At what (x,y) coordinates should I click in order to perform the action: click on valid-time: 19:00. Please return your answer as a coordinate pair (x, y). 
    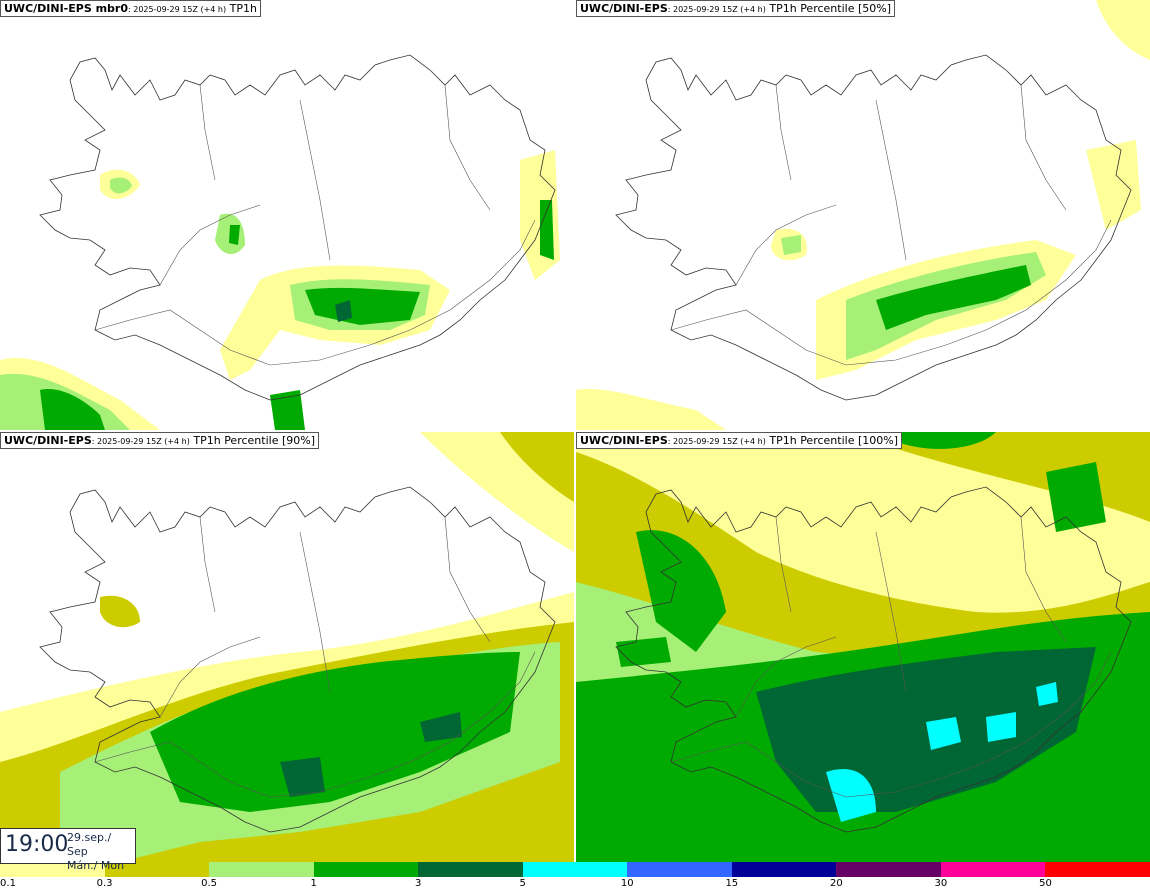
    Looking at the image, I should click on (37, 844).